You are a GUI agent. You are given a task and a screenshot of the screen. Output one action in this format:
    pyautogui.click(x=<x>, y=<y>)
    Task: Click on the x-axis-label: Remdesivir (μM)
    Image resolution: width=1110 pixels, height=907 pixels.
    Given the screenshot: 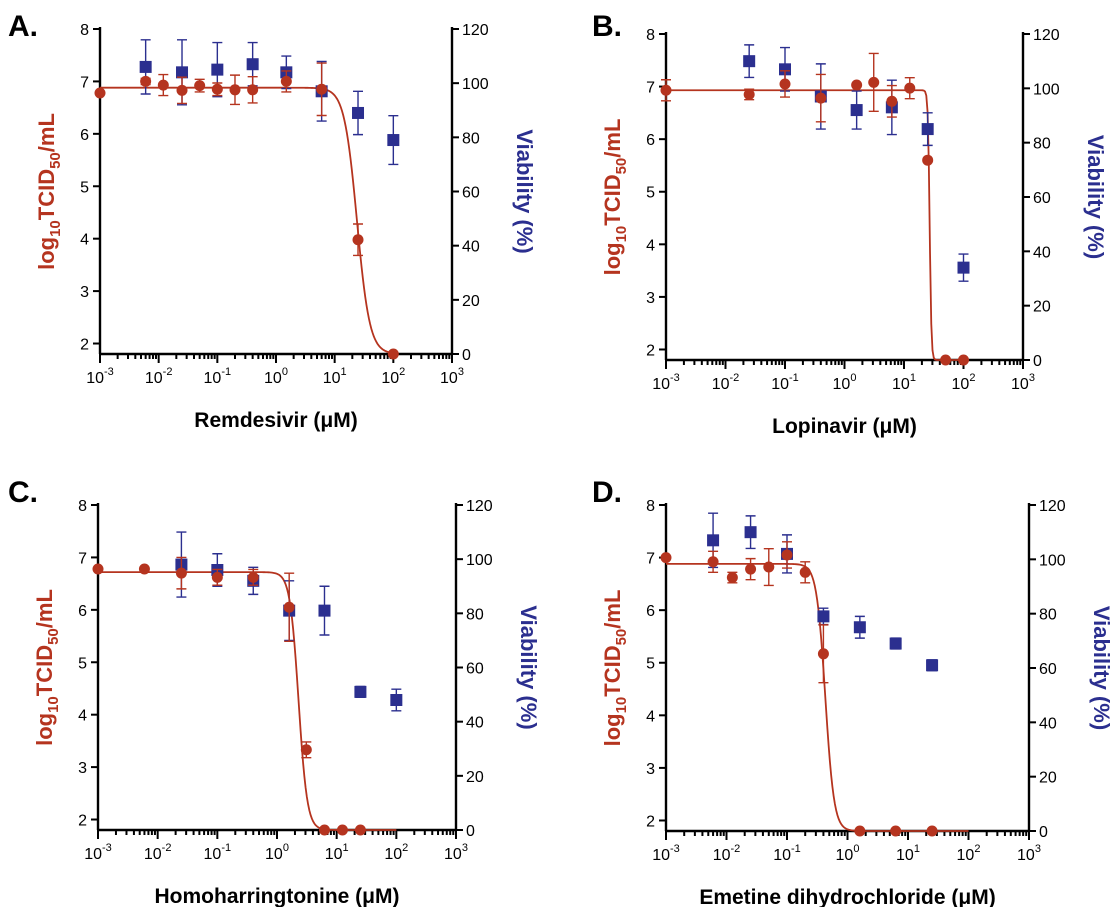 What is the action you would take?
    pyautogui.click(x=275, y=420)
    